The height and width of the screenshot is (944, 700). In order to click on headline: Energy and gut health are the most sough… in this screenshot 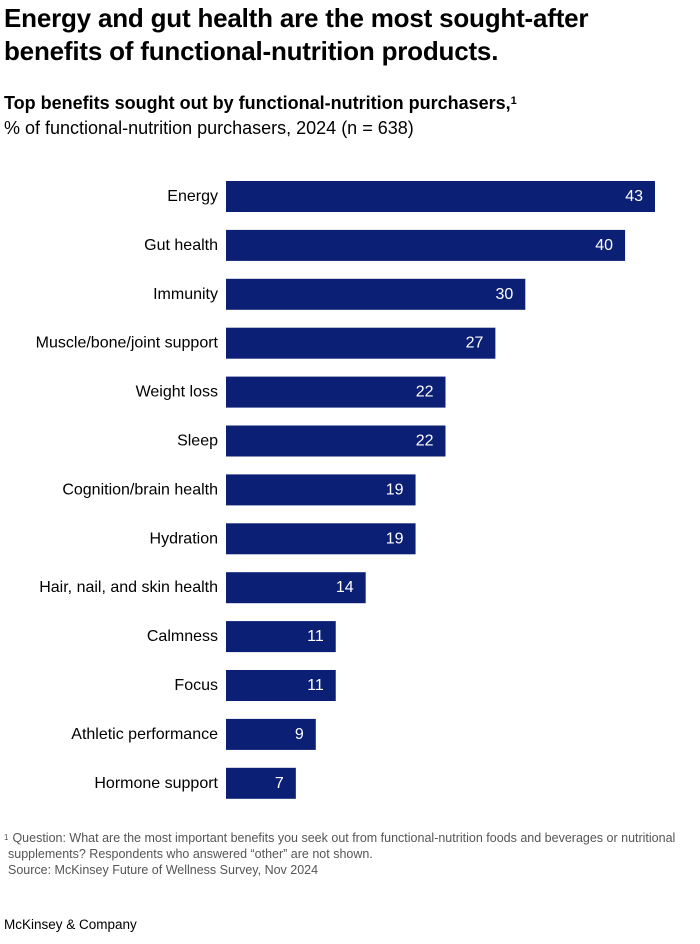, I will do `click(296, 34)`.